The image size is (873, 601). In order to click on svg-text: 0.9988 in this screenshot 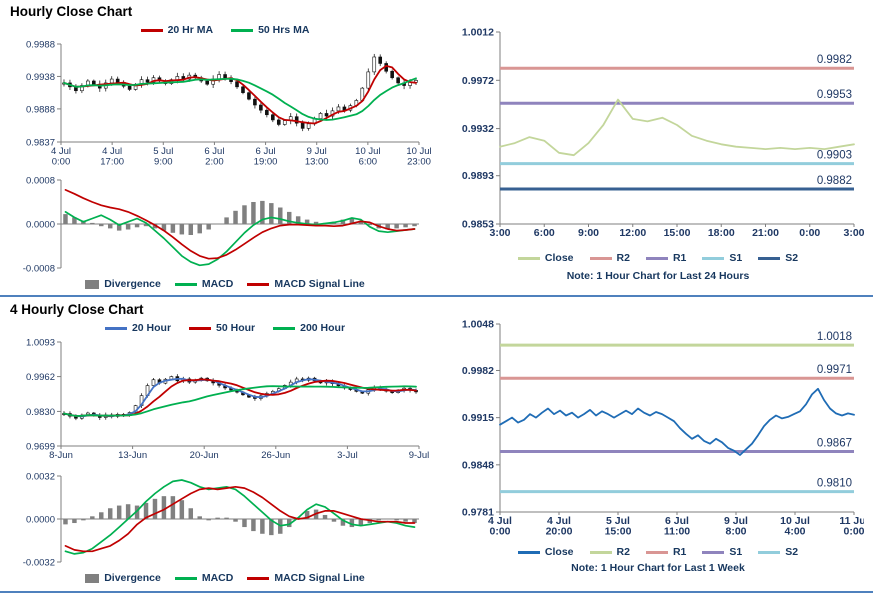, I will do `click(40, 45)`.